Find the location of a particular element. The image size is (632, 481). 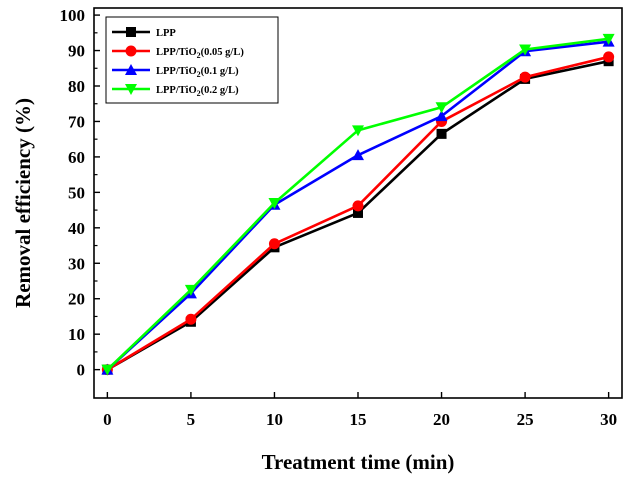

y-axis-title: Removal efficiency (%) is located at coordinates (23, 203).